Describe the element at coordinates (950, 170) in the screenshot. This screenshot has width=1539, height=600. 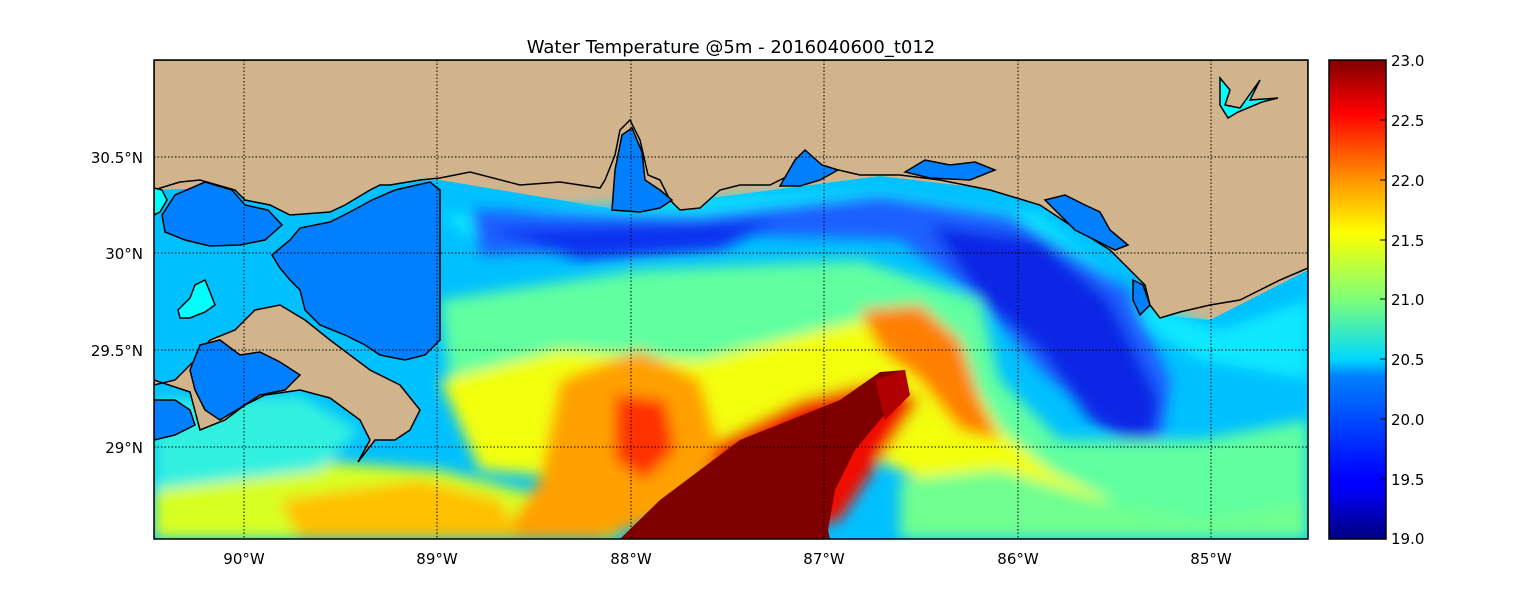
I see `choctawhatchee-bay` at that location.